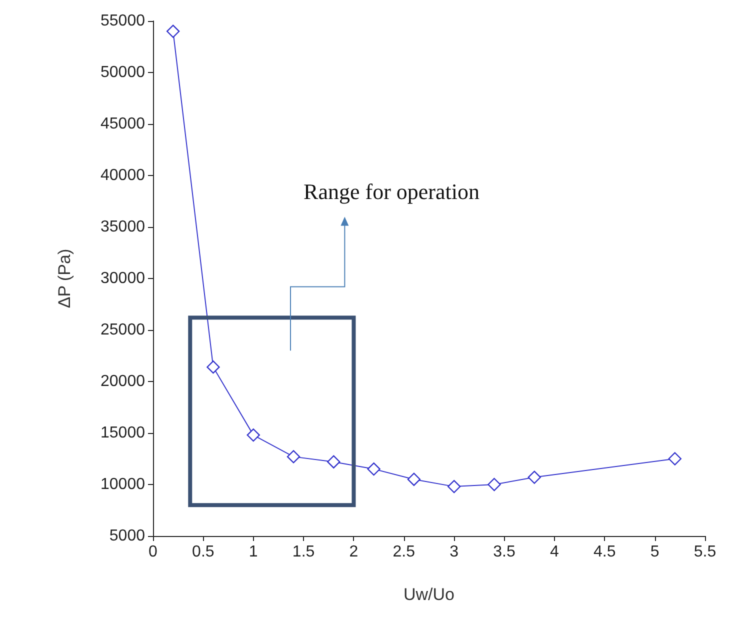 The image size is (733, 637). I want to click on y-tick-label: 35000, so click(123, 227).